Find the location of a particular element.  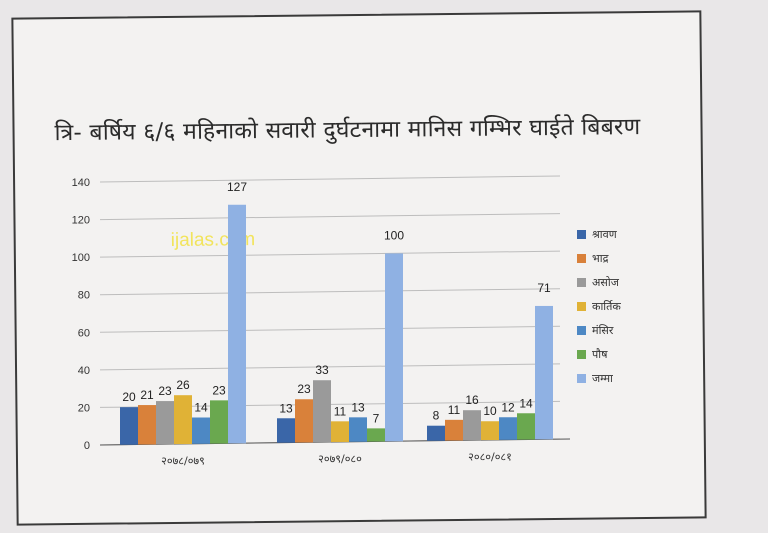

legend: श्रावण भाद्र असोज कार्तिक मंसिर पौष जम्मा is located at coordinates (599, 306).